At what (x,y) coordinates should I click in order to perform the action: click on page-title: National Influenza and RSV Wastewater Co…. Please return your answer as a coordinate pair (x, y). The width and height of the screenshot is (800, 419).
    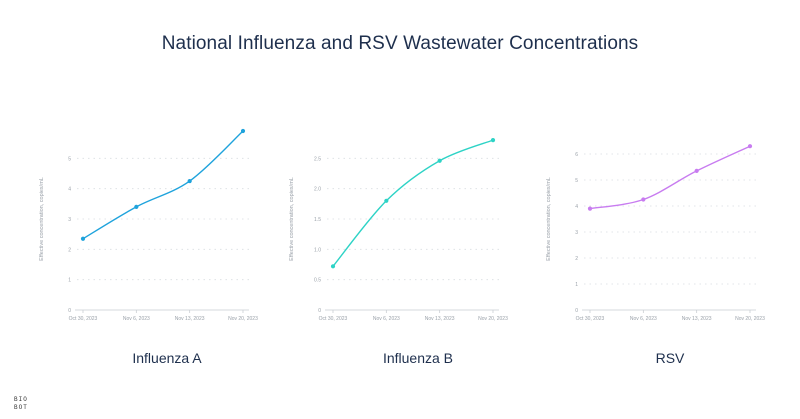
    Looking at the image, I should click on (400, 43).